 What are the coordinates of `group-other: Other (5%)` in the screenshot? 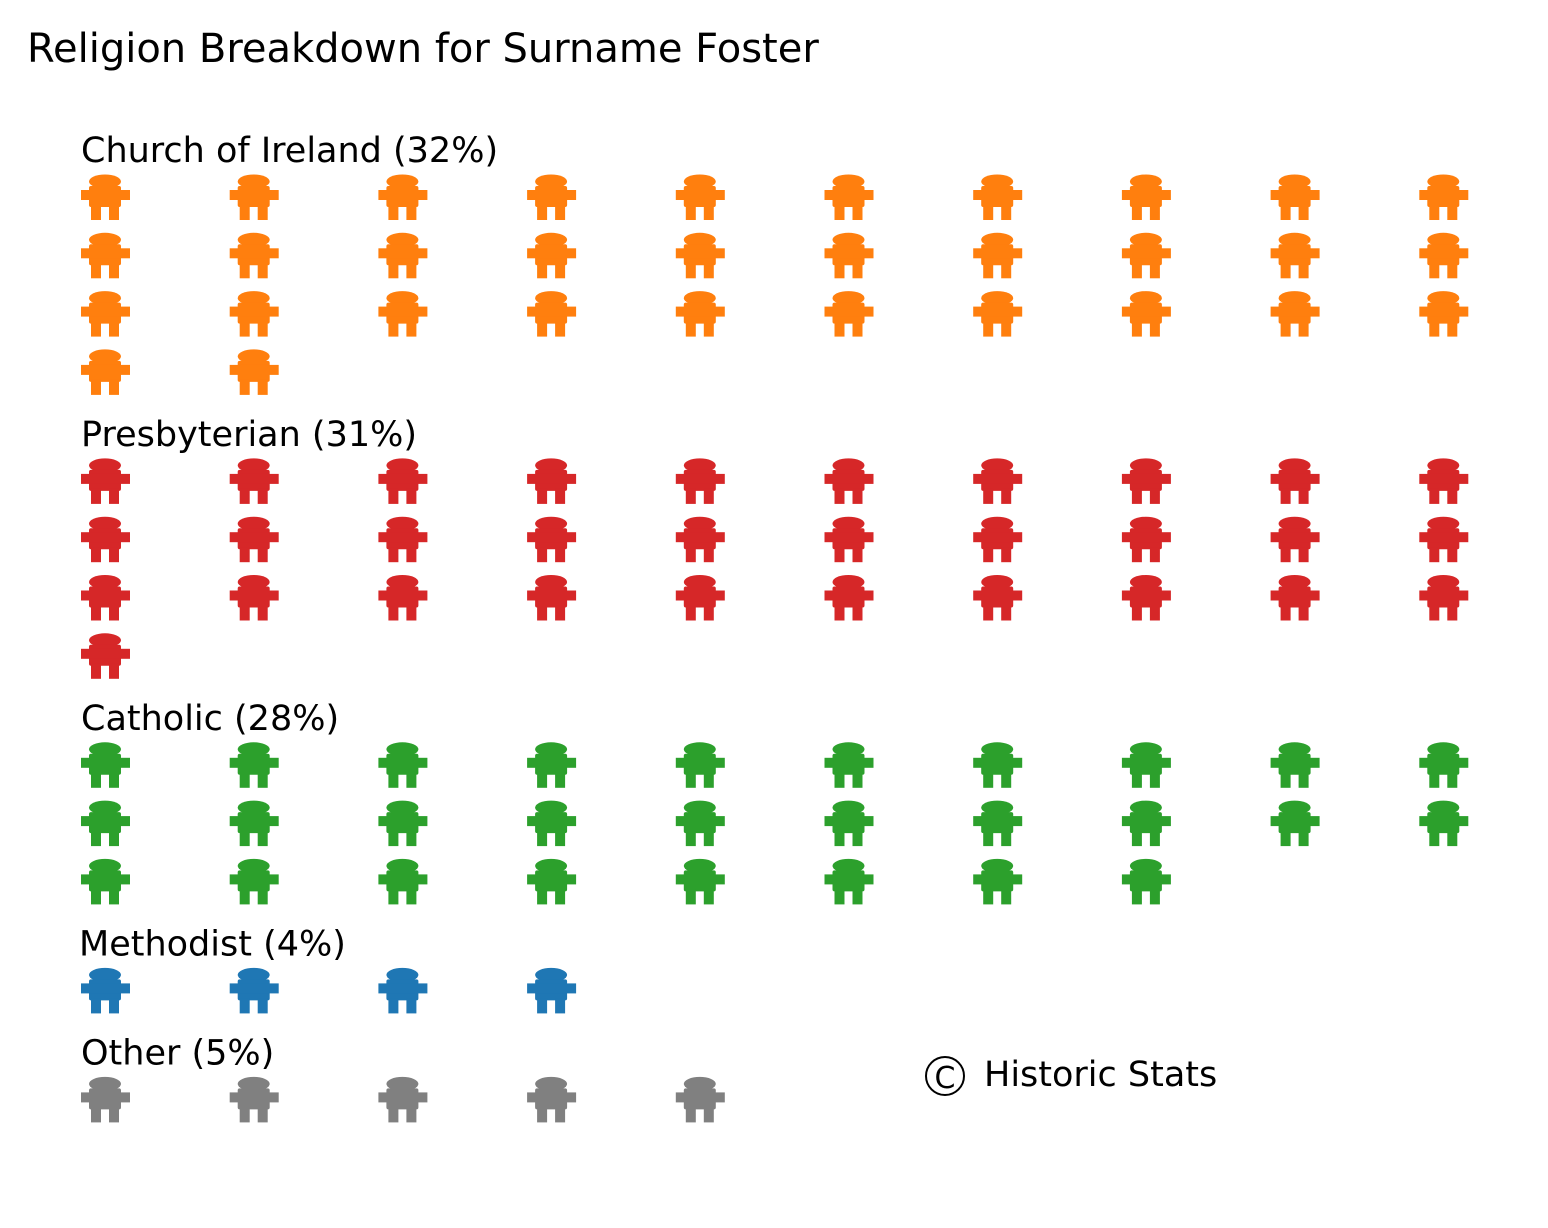 It's located at (403, 1078).